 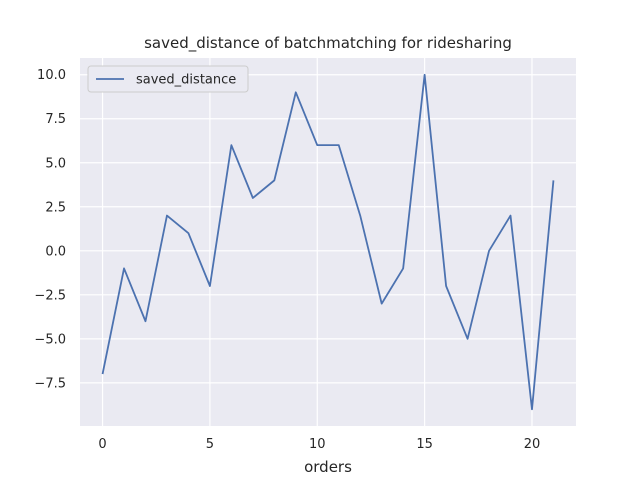 What do you see at coordinates (102, 444) in the screenshot?
I see `x-tick-label: 0` at bounding box center [102, 444].